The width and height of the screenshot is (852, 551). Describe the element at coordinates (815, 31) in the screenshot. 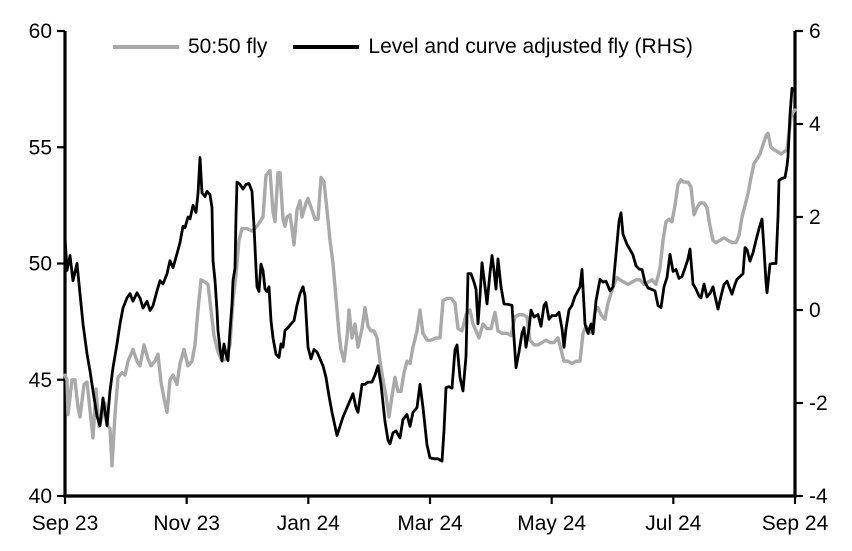

I see `right-axis-tick-label: 6` at that location.